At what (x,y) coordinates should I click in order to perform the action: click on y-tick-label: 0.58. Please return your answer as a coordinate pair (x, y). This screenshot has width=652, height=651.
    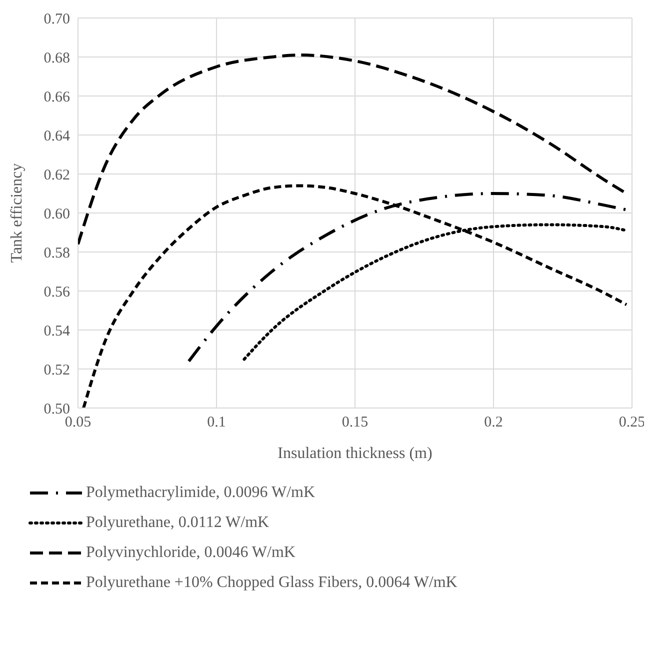
    Looking at the image, I should click on (57, 253).